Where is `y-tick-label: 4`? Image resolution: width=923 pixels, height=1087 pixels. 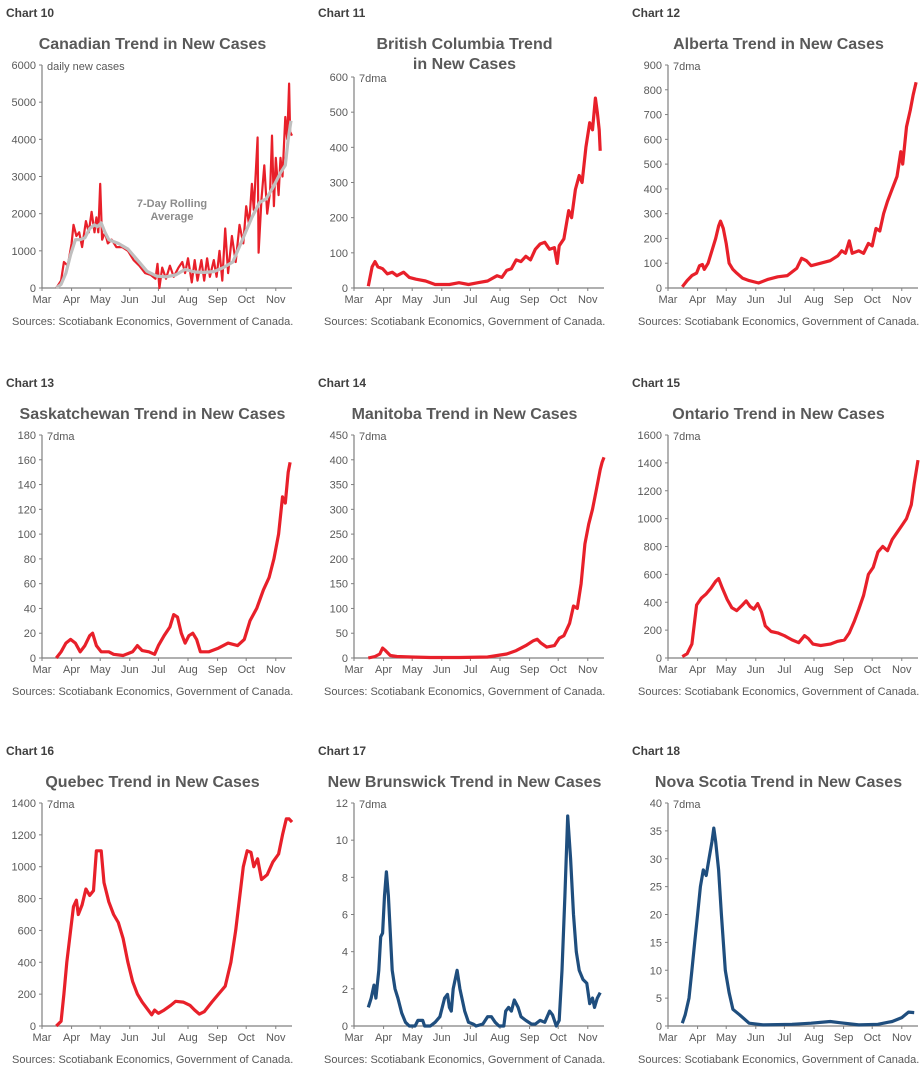 y-tick-label: 4 is located at coordinates (345, 953).